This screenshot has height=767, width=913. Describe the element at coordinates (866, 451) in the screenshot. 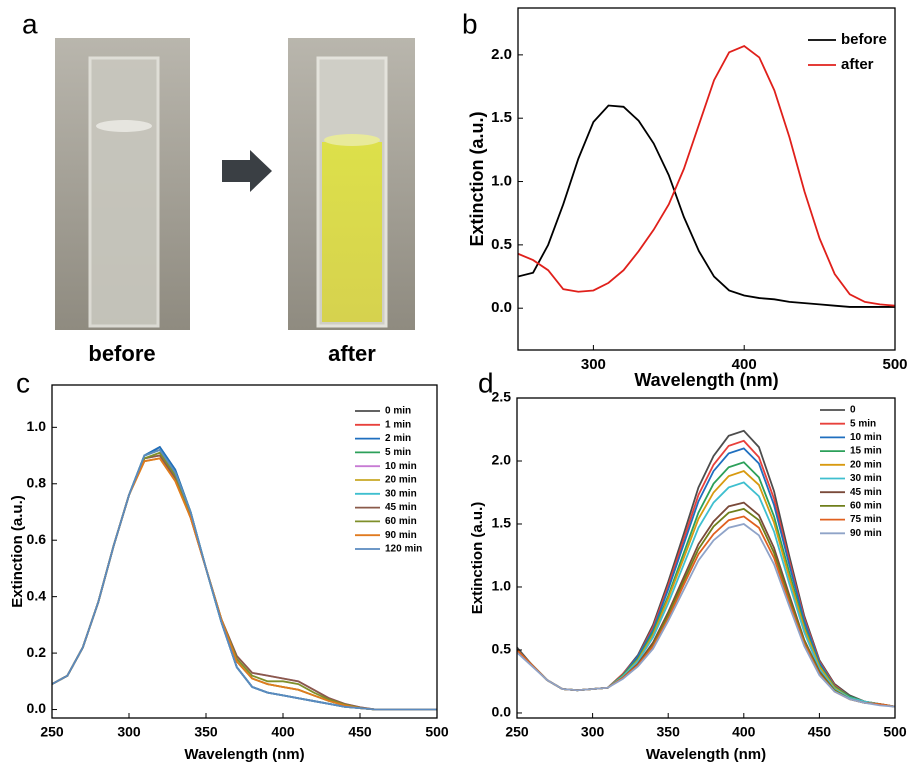

I see `legend-label: 15 min` at that location.